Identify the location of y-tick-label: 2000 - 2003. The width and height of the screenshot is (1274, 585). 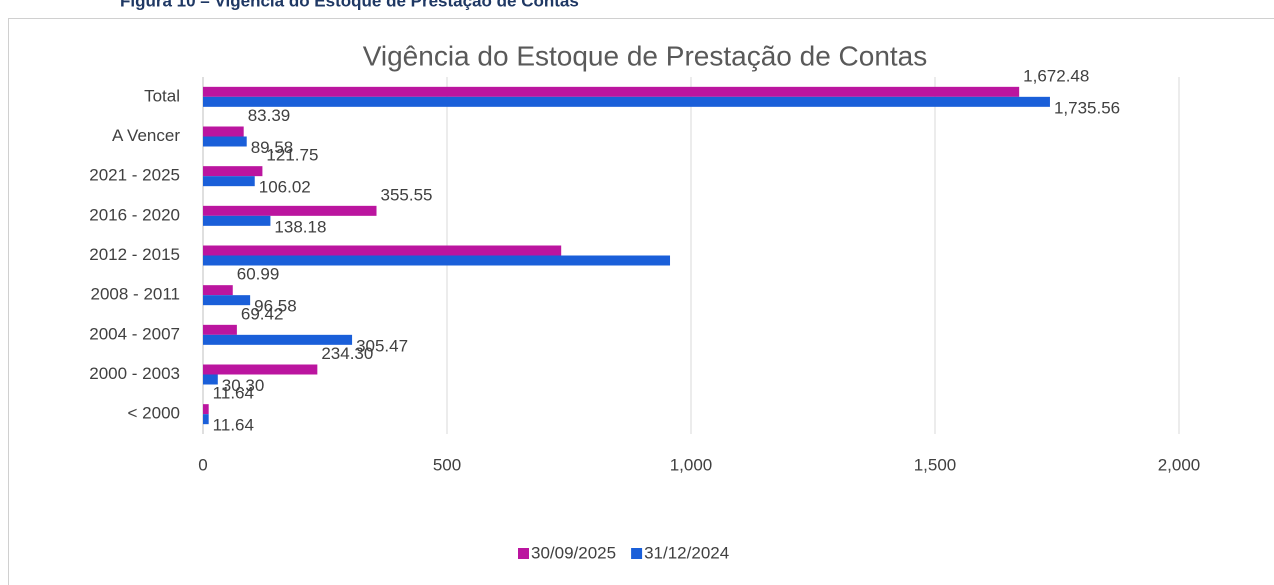
(134, 373).